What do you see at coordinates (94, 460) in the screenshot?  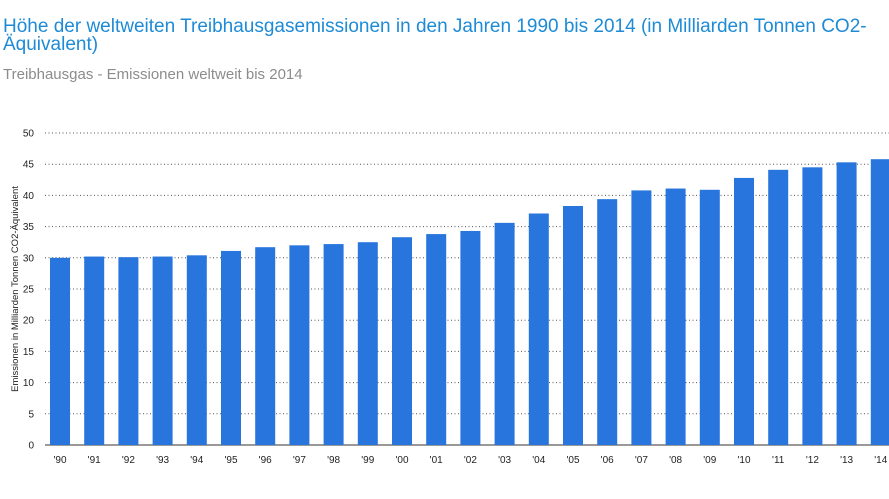 I see `x-tick-label: '91` at bounding box center [94, 460].